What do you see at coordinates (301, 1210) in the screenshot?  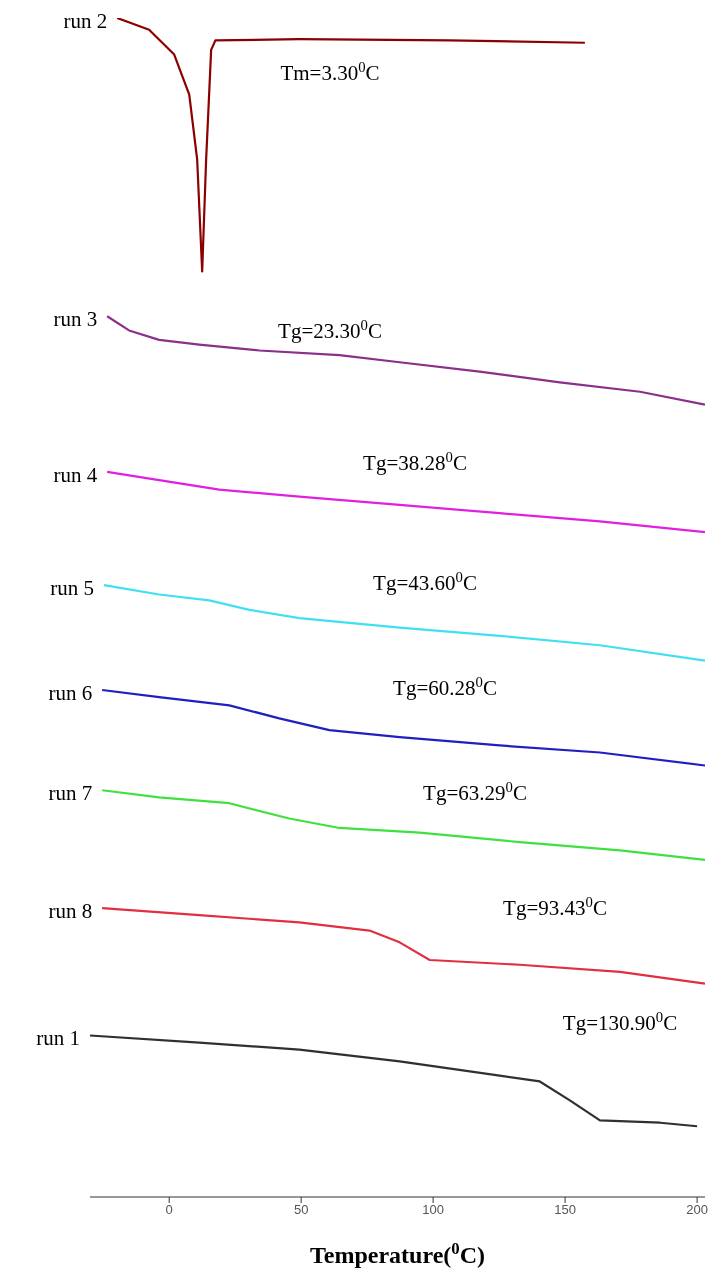 I see `x-tick-label: 50` at bounding box center [301, 1210].